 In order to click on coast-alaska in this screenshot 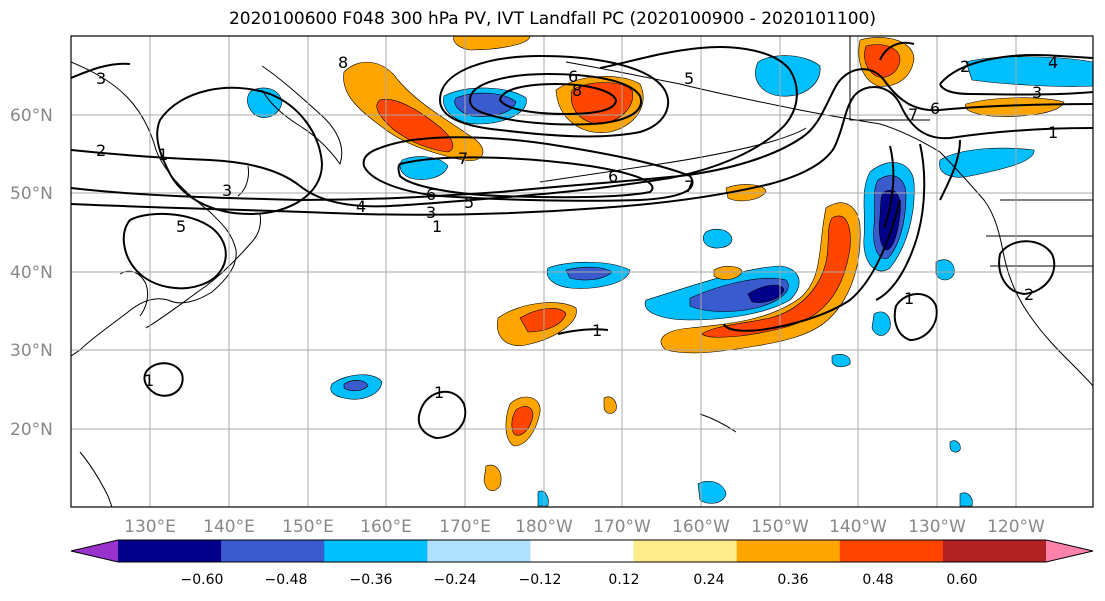, I will do `click(753, 107)`.